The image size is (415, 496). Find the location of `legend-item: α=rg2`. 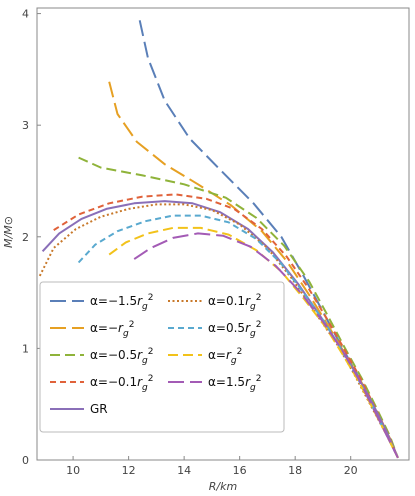

legend-item: α=rg2 is located at coordinates (205, 356).